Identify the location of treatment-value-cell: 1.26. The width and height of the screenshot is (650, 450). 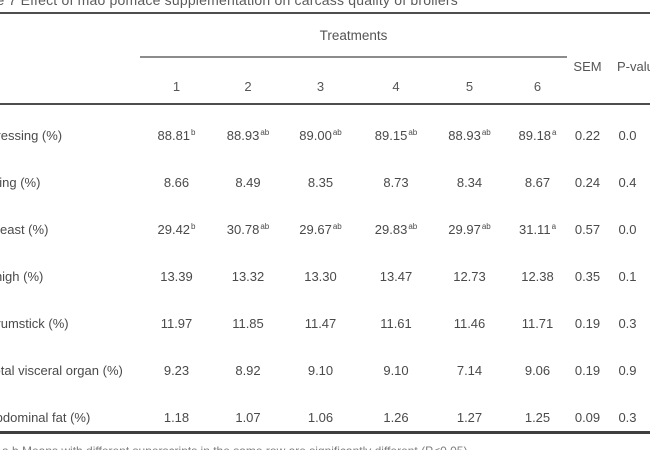
(396, 417).